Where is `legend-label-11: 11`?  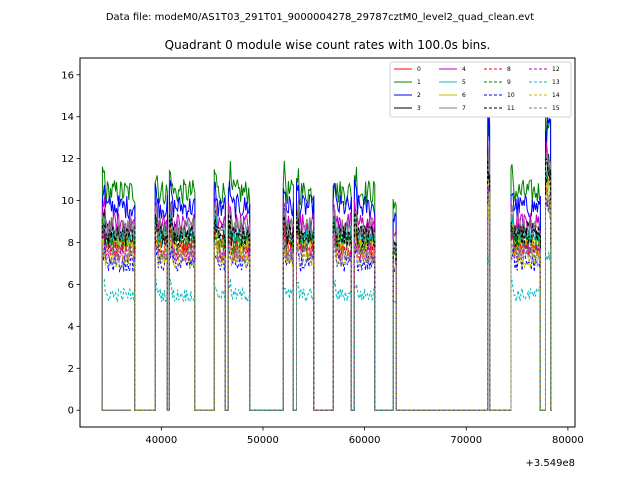 legend-label-11: 11 is located at coordinates (511, 108).